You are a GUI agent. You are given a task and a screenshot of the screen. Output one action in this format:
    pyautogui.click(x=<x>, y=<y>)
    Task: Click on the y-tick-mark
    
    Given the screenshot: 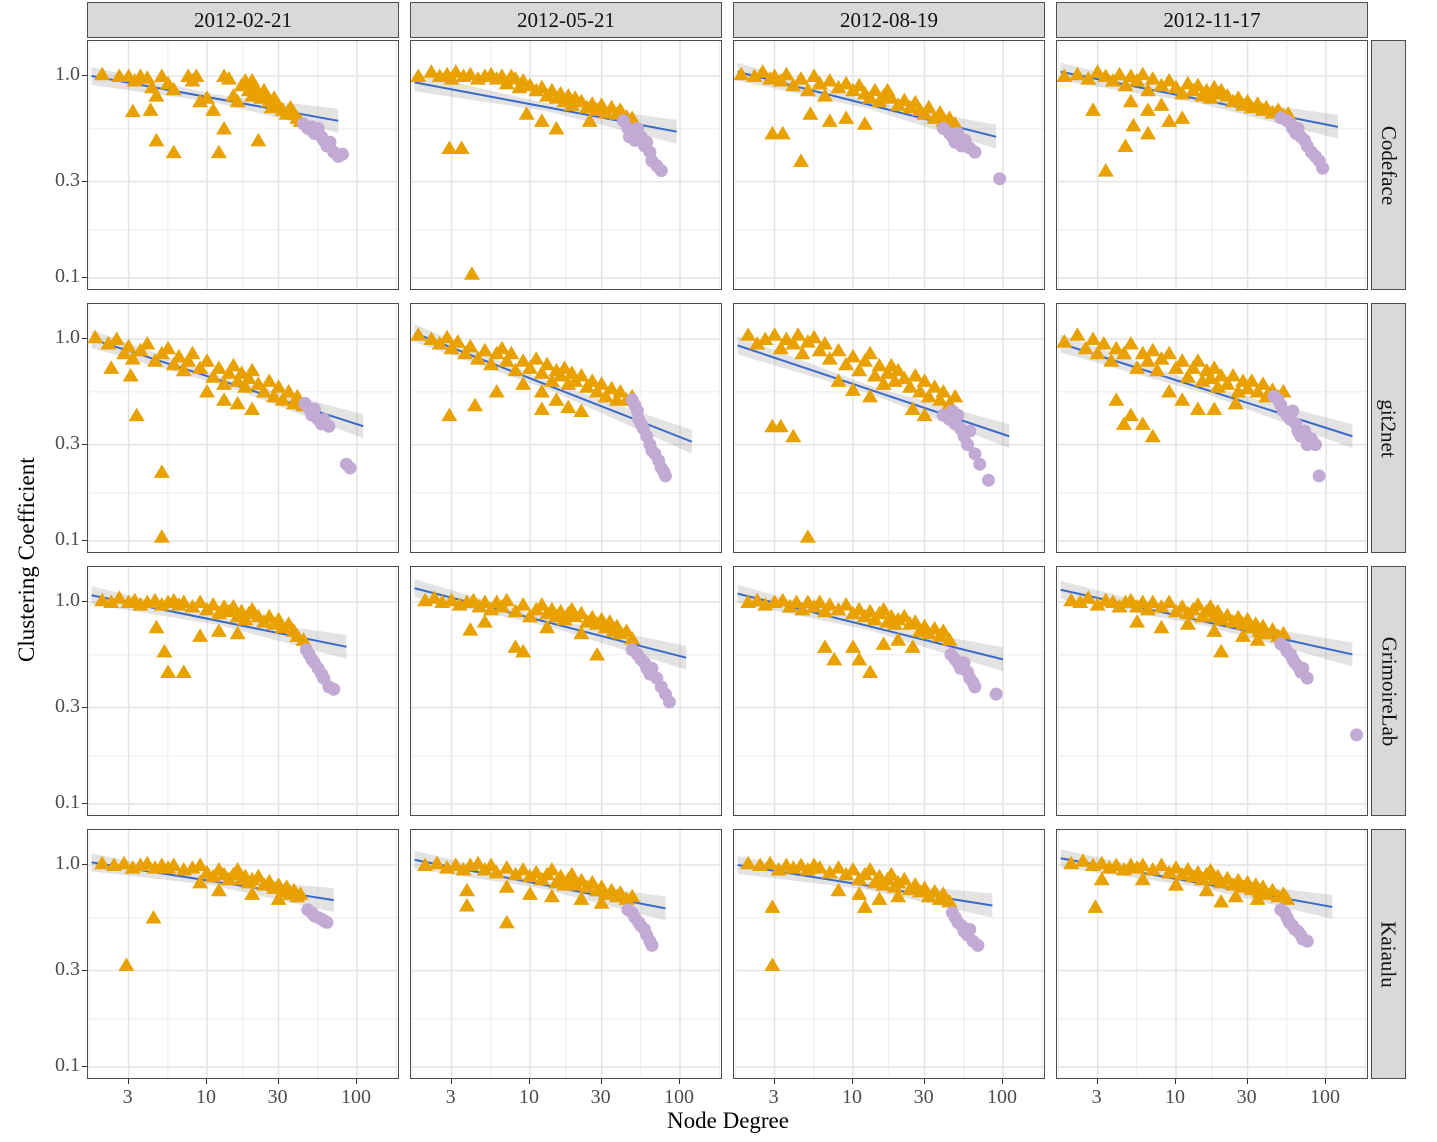 What is the action you would take?
    pyautogui.click(x=84, y=970)
    